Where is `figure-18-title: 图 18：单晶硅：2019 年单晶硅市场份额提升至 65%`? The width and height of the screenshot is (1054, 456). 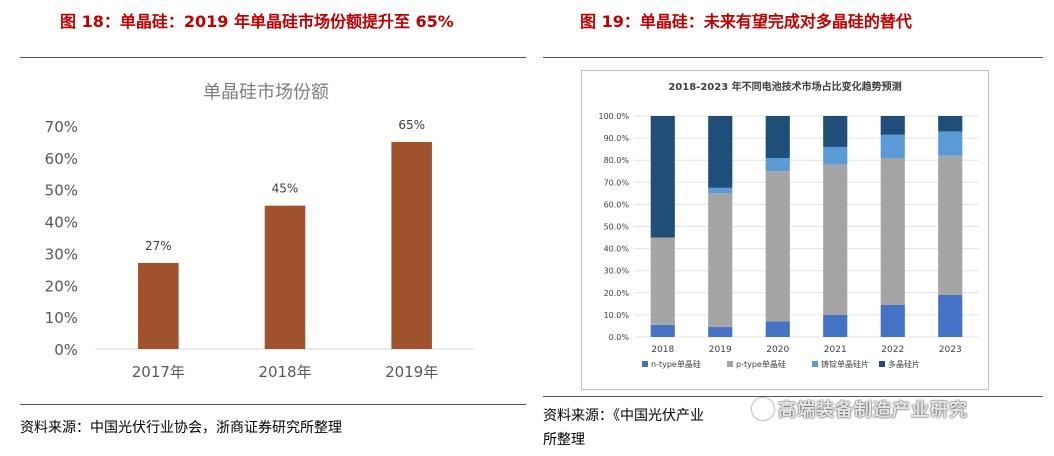 figure-18-title: 图 18：单晶硅：2019 年单晶硅市场份额提升至 65% is located at coordinates (257, 21).